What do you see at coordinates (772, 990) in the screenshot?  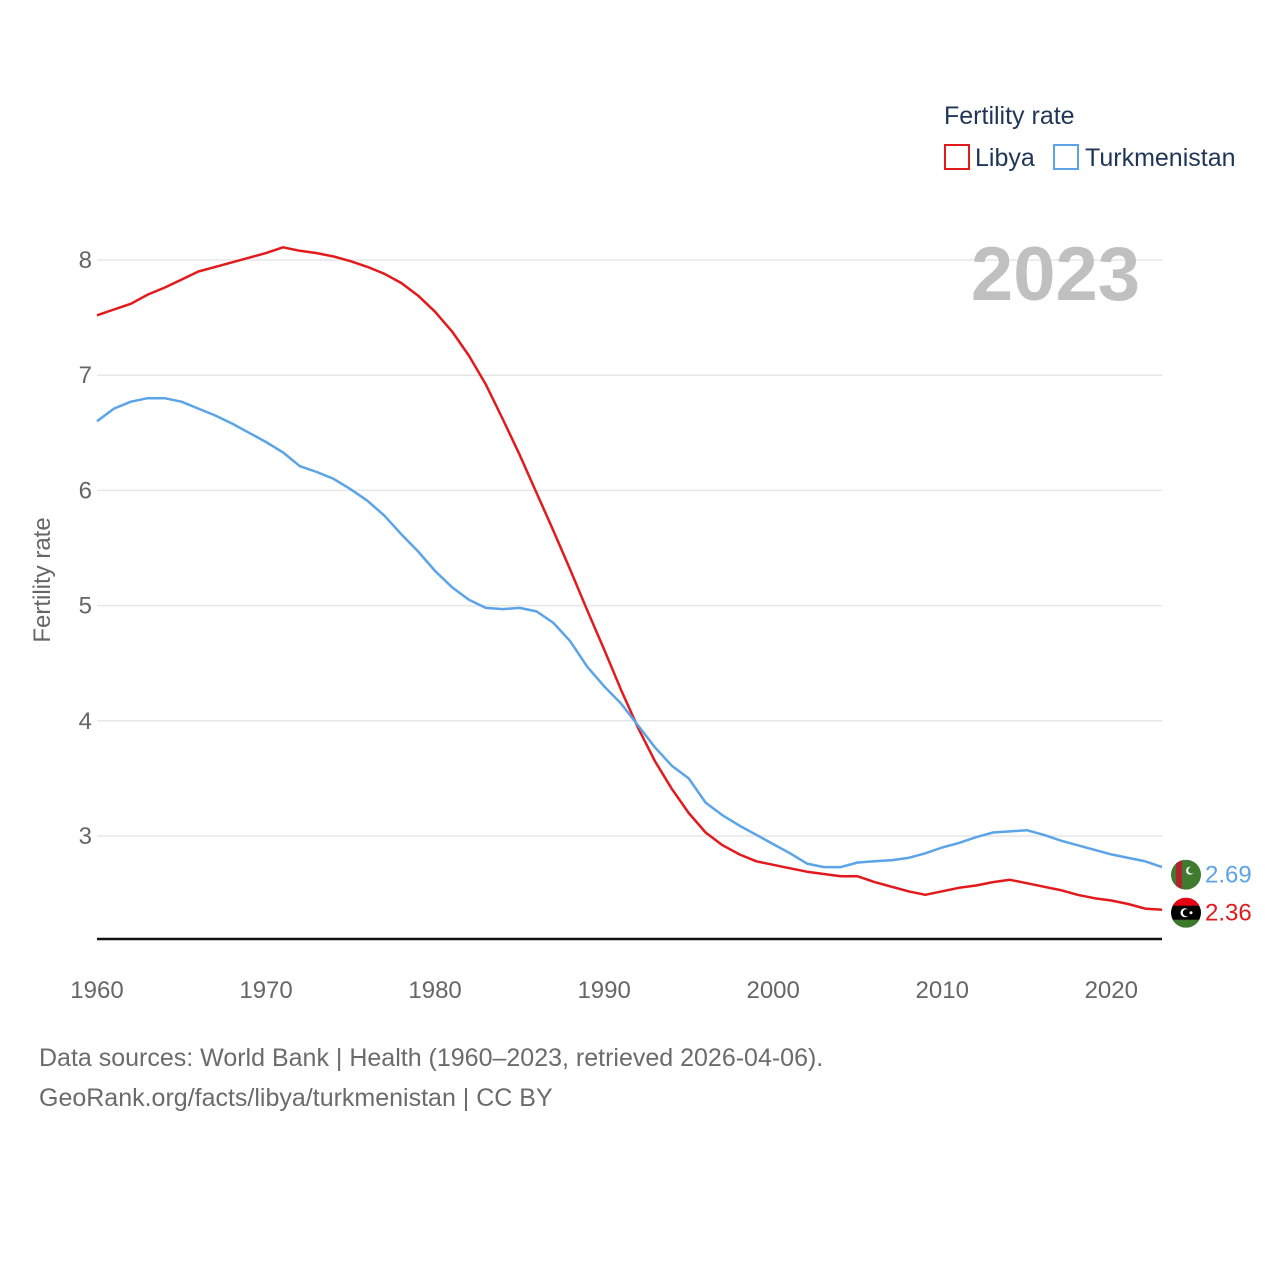 I see `x-tick-label: 2000` at bounding box center [772, 990].